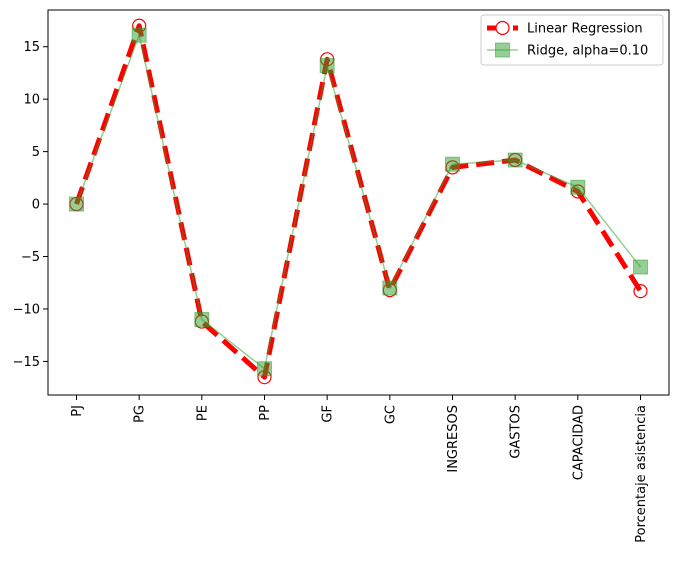 The image size is (679, 566). What do you see at coordinates (140, 414) in the screenshot?
I see `x-tick-label-pg: PG` at bounding box center [140, 414].